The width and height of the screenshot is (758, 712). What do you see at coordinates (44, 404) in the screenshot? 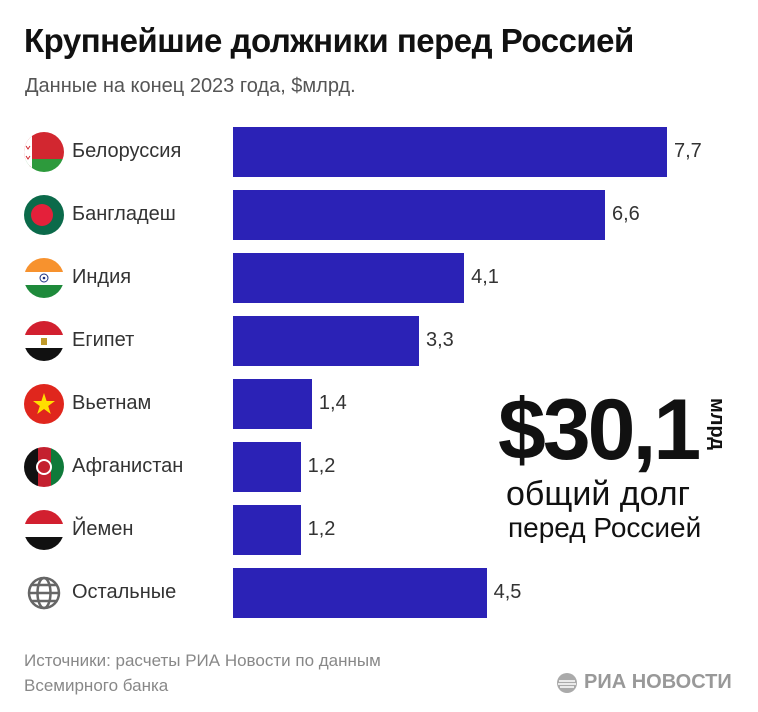
I see `vietnam-flag` at bounding box center [44, 404].